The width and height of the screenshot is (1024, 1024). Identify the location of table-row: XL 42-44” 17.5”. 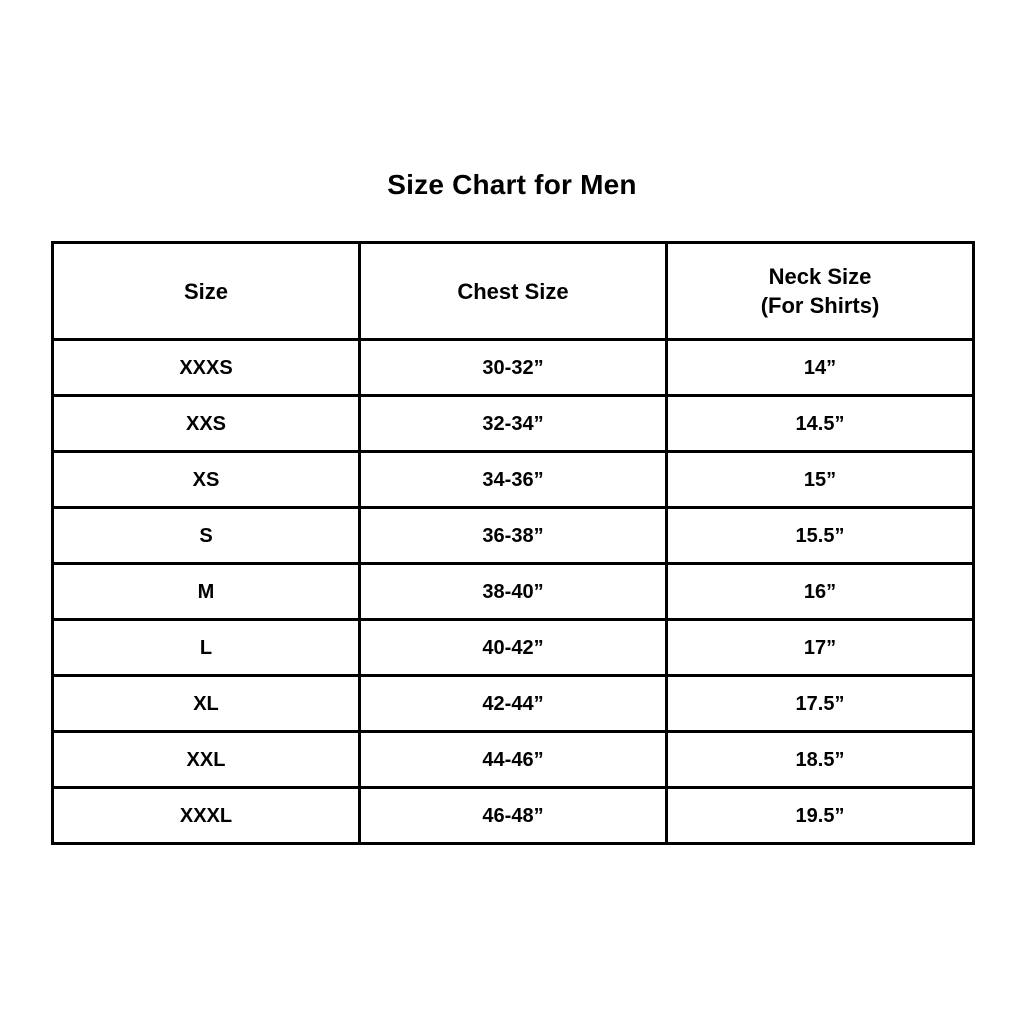
(513, 703).